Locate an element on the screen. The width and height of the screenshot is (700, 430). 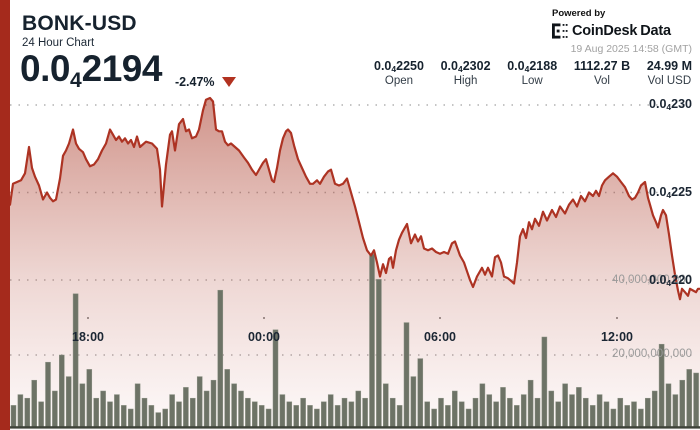
stat-vol-value: 1112.27 B is located at coordinates (602, 66).